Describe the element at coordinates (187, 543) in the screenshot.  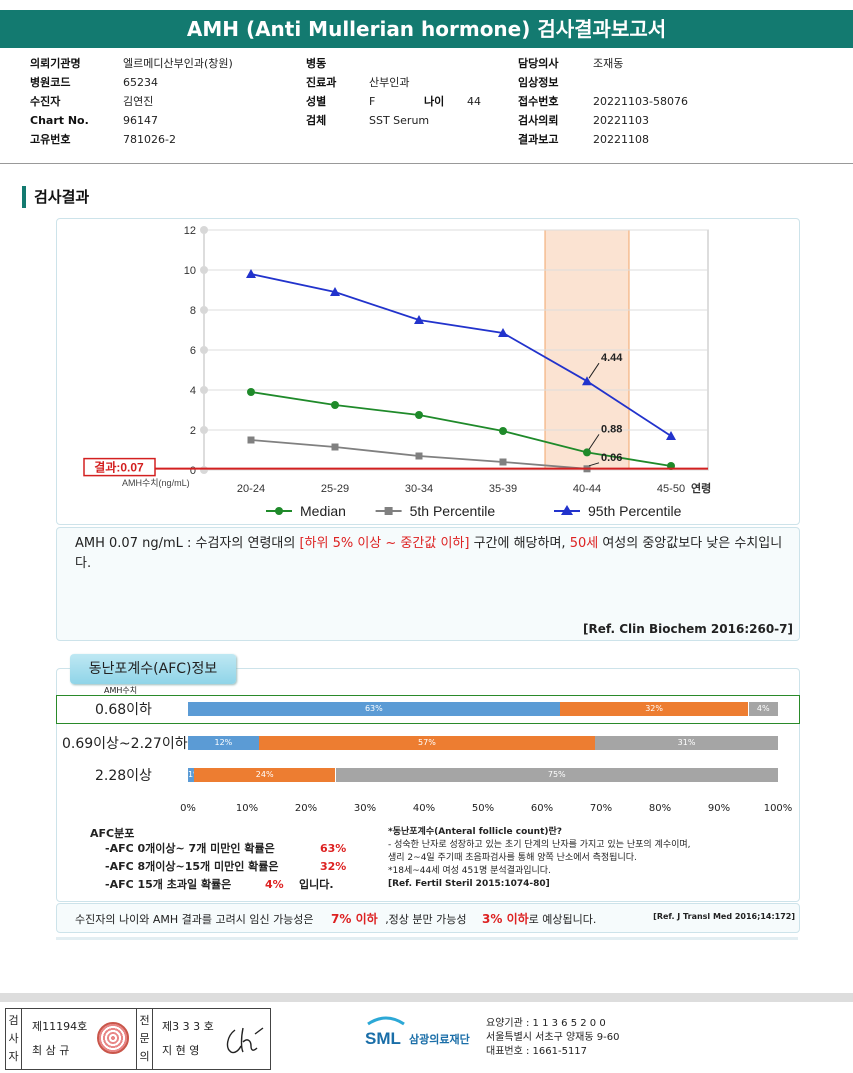
I see `interp-prefix: AMH 0.07 ng/mL : 수검자의 연령대의` at that location.